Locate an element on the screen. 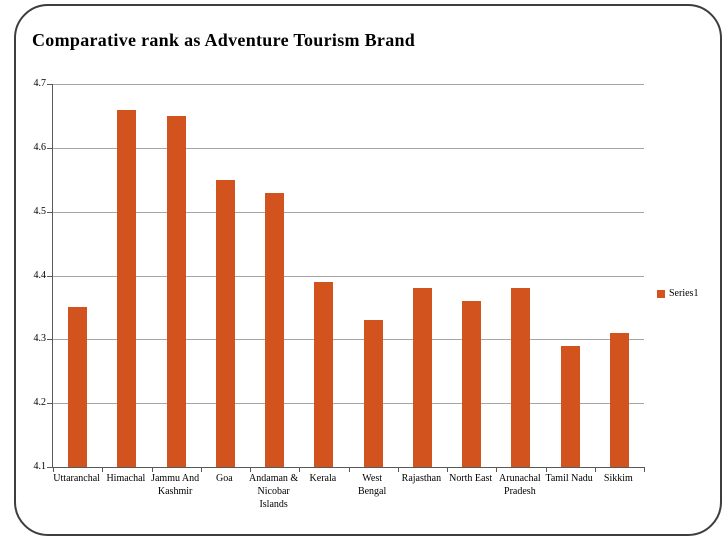 The image size is (728, 546). x-axis-category-label: Sikkim is located at coordinates (618, 478).